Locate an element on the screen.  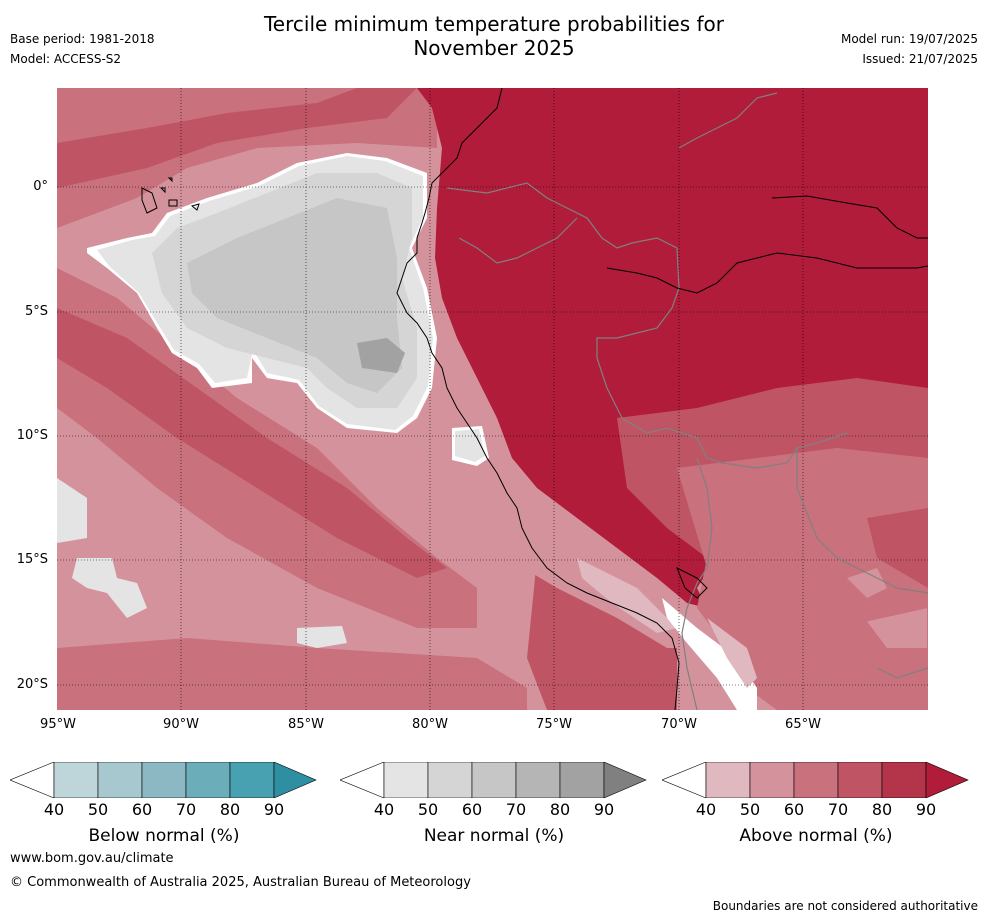
map-title-line2: November 2025 is located at coordinates (494, 48).